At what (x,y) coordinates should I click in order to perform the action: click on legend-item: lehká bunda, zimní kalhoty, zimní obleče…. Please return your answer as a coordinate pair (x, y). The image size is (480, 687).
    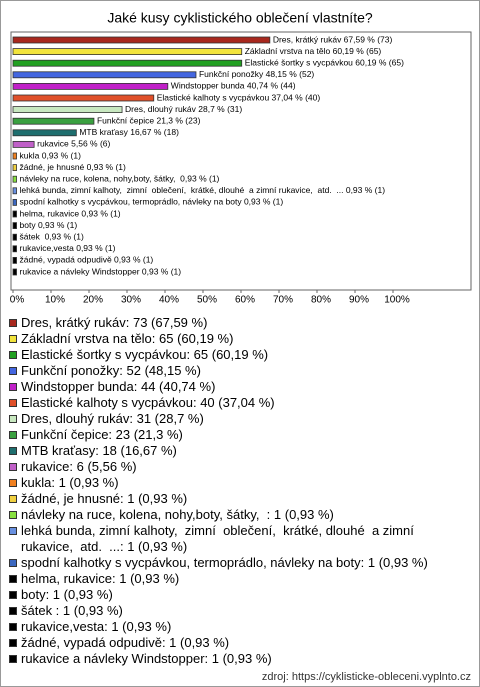
    Looking at the image, I should click on (229, 539).